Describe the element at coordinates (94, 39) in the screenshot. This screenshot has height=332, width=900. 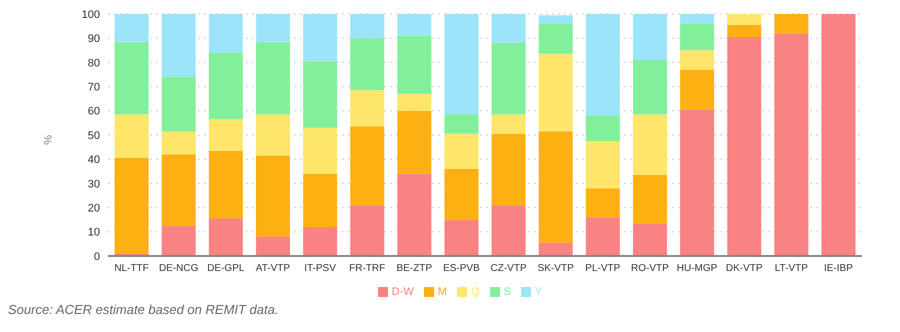
I see `y-tick-label: 90` at that location.